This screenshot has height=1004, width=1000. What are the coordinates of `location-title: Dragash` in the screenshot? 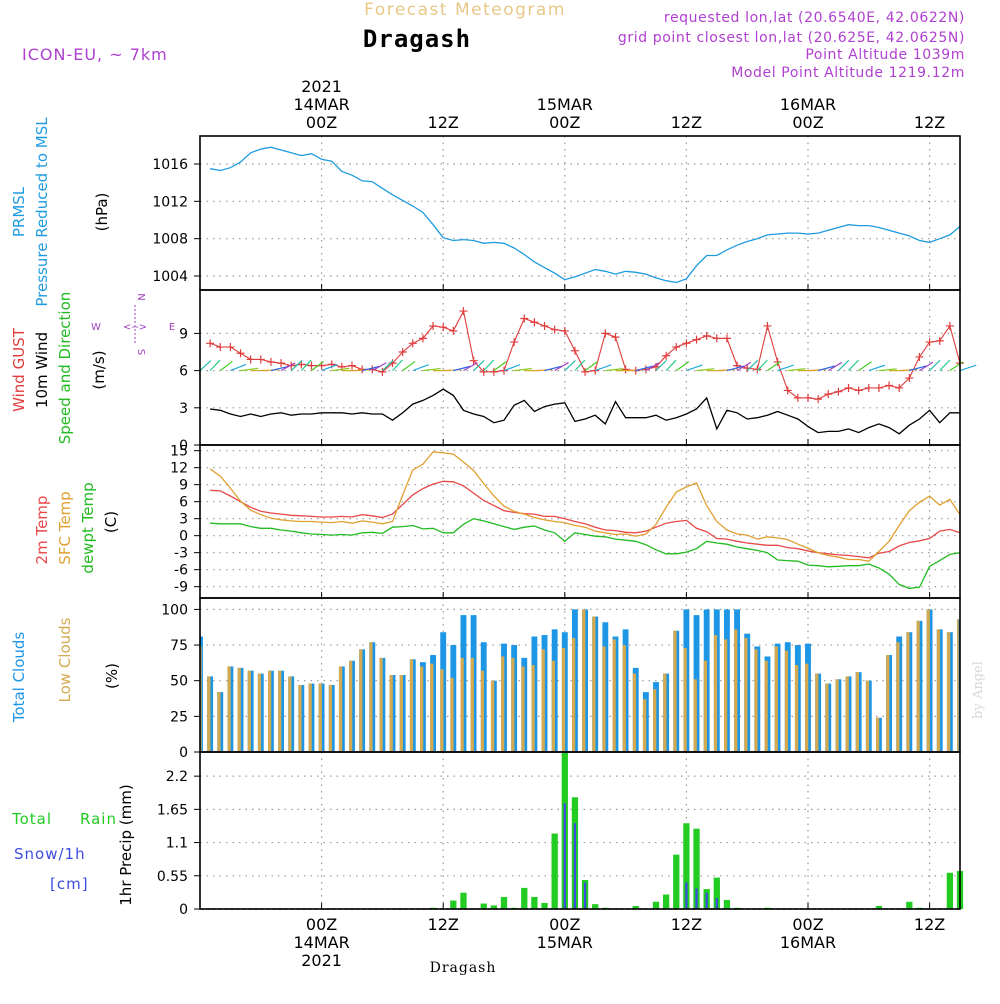 It's located at (417, 39).